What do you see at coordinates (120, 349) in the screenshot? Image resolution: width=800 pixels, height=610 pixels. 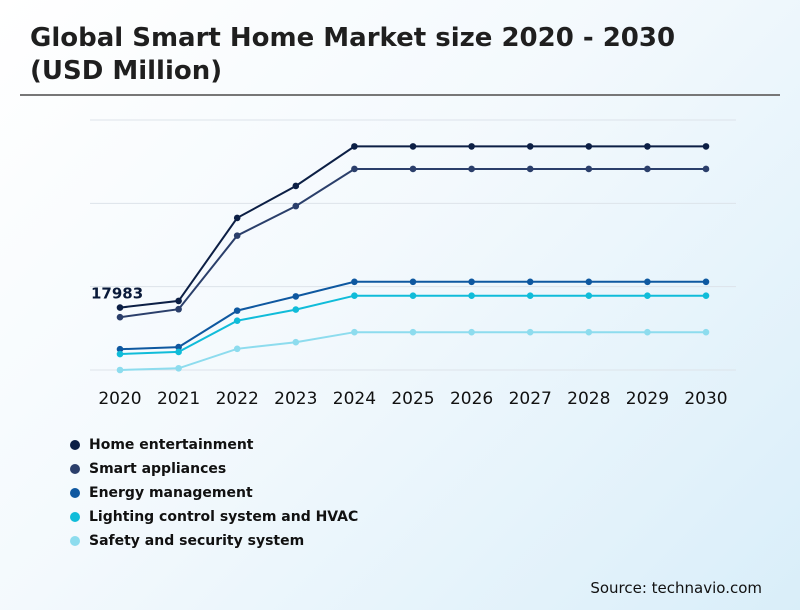 I see `data-point-energy-management-2020` at bounding box center [120, 349].